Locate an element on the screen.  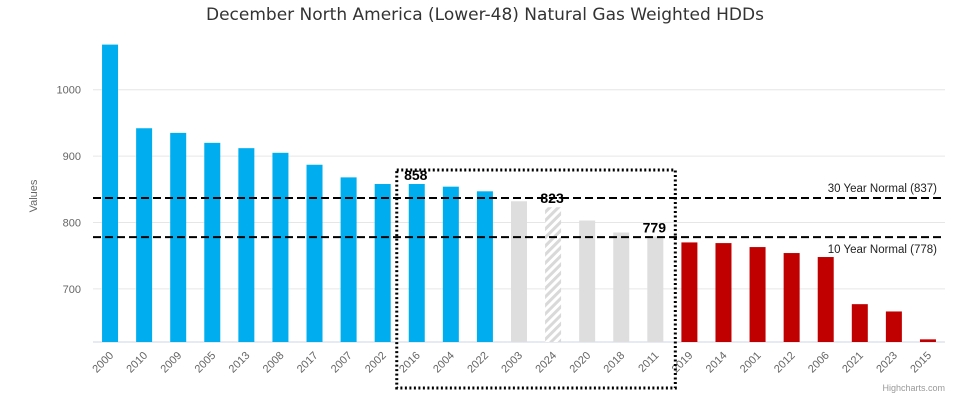
bar-2015 is located at coordinates (927, 340).